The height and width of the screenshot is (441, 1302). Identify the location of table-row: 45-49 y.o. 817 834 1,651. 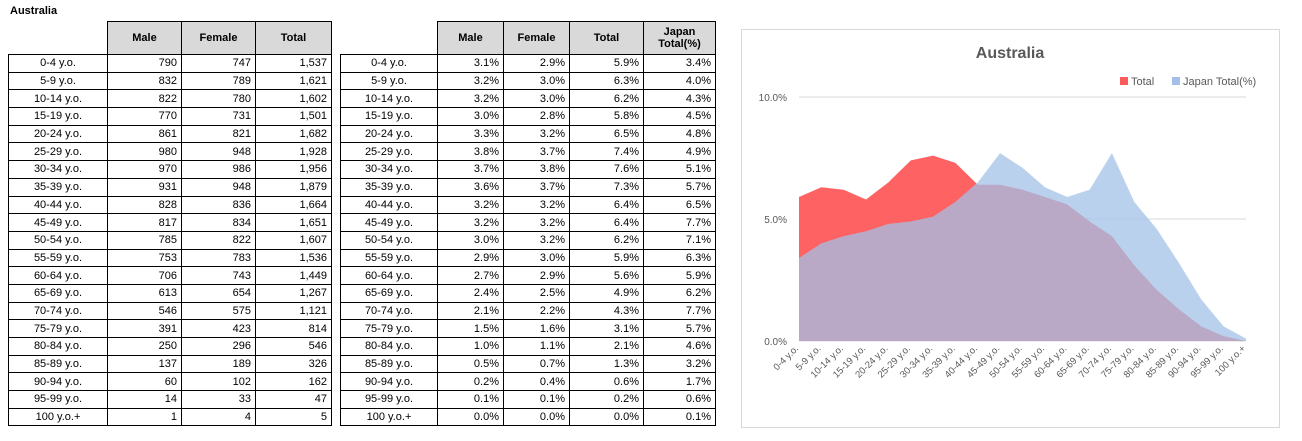
(170, 222).